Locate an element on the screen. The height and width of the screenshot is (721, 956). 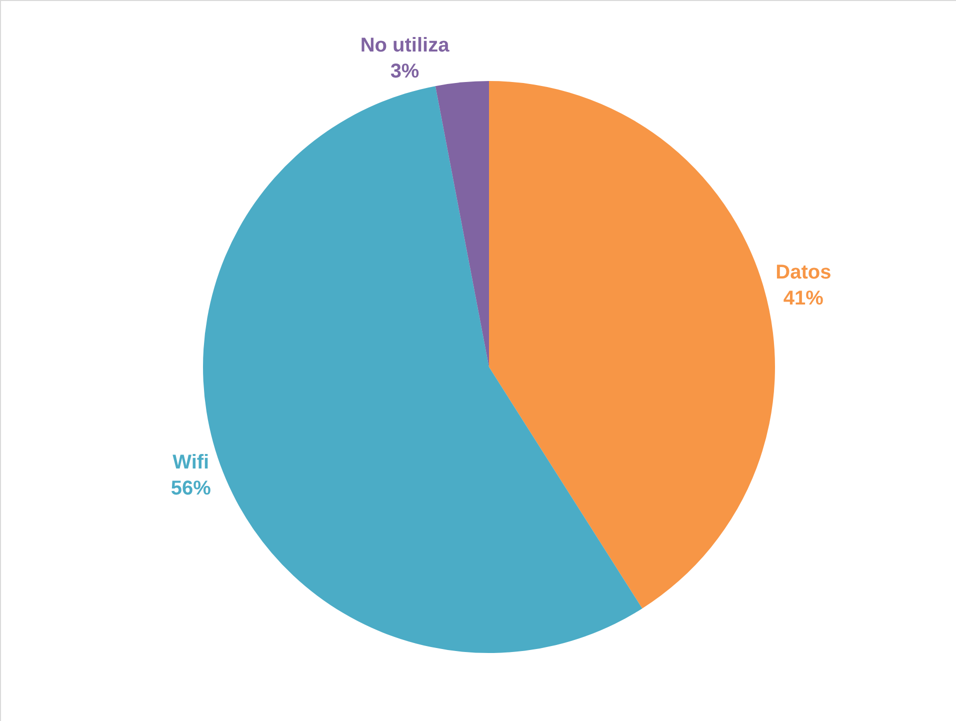
slice-label: No utiliza is located at coordinates (405, 45).